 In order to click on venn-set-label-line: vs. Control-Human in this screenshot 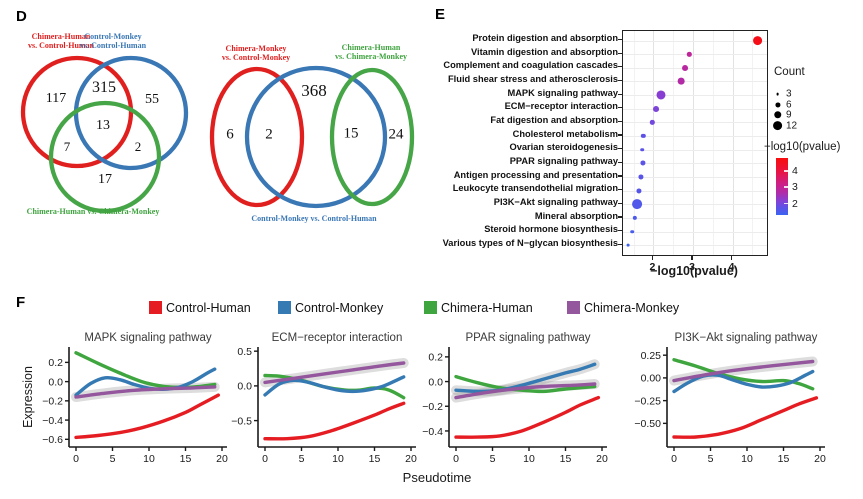, I will do `click(113, 45)`.